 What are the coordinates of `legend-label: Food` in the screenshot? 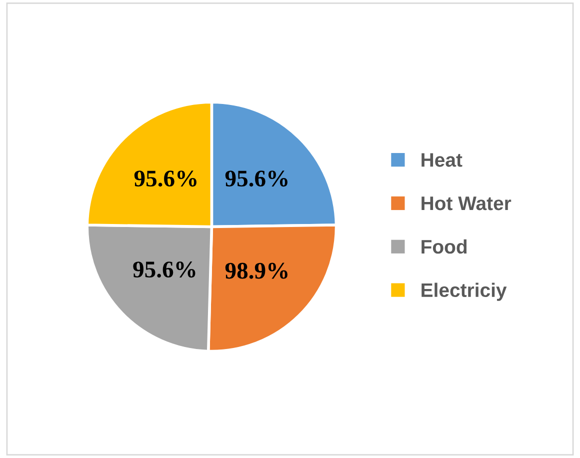 It's located at (444, 246).